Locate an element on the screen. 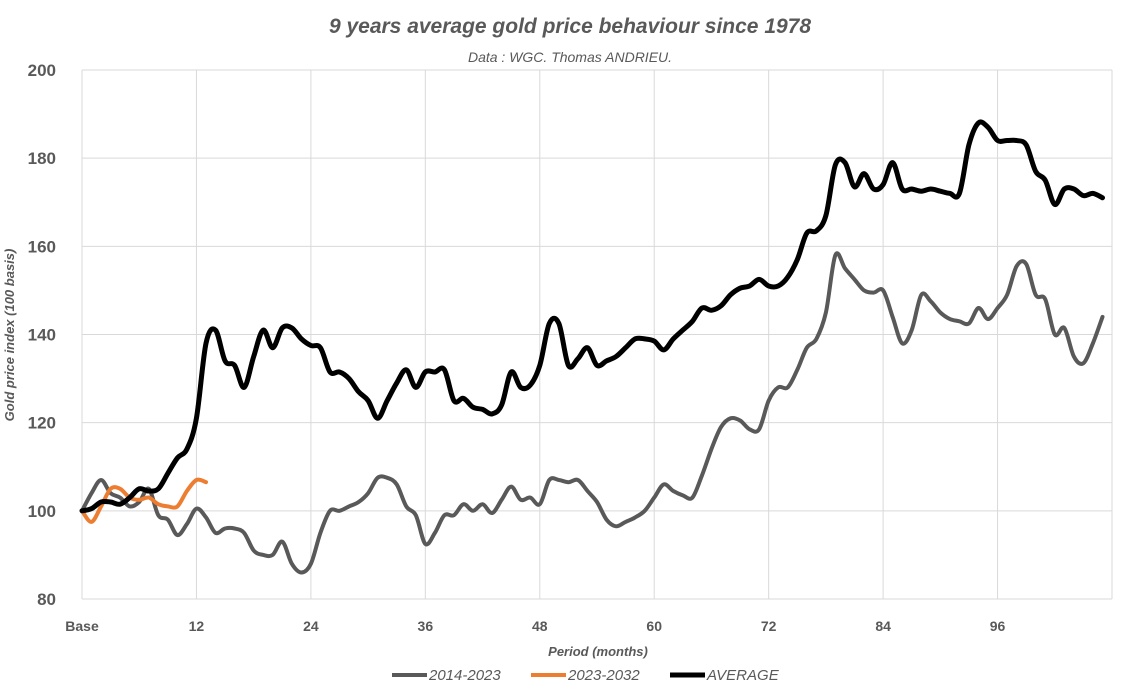  y-tick-label: 180 is located at coordinates (42, 158).